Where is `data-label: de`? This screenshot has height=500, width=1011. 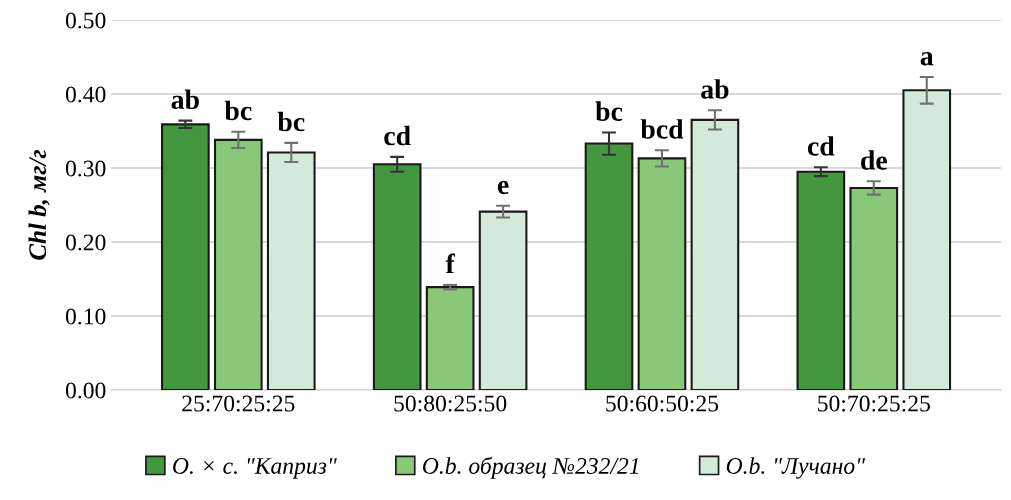
data-label: de is located at coordinates (874, 160).